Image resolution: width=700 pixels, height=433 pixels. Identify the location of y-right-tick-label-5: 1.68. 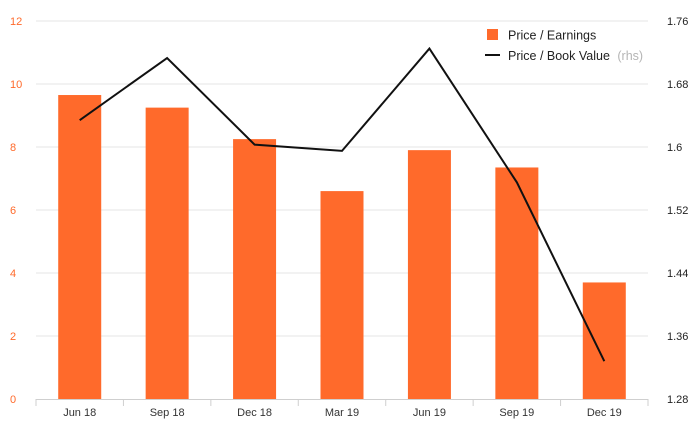
(677, 85).